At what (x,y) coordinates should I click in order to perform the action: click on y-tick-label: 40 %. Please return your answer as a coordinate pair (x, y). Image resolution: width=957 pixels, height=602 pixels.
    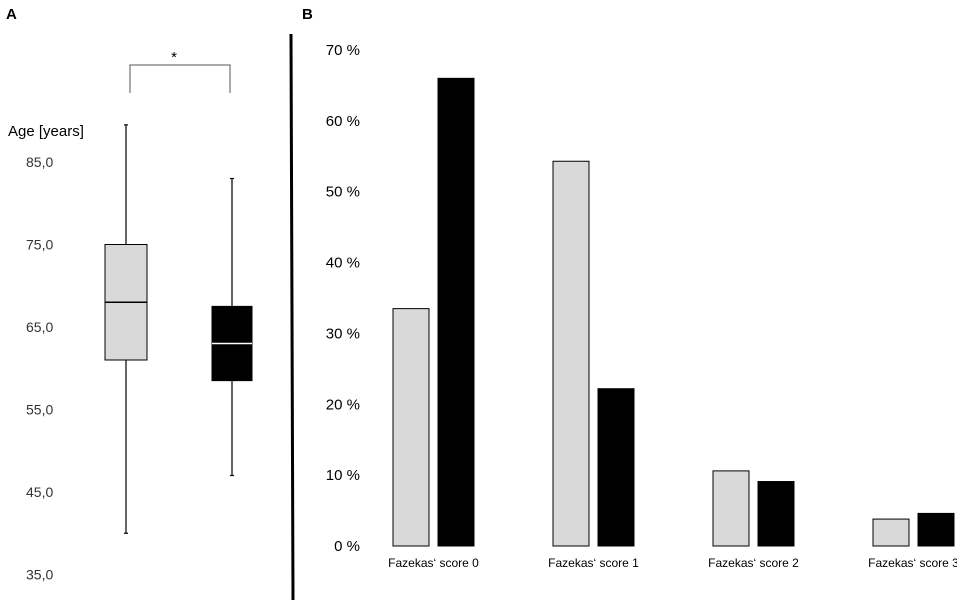
    Looking at the image, I should click on (343, 263).